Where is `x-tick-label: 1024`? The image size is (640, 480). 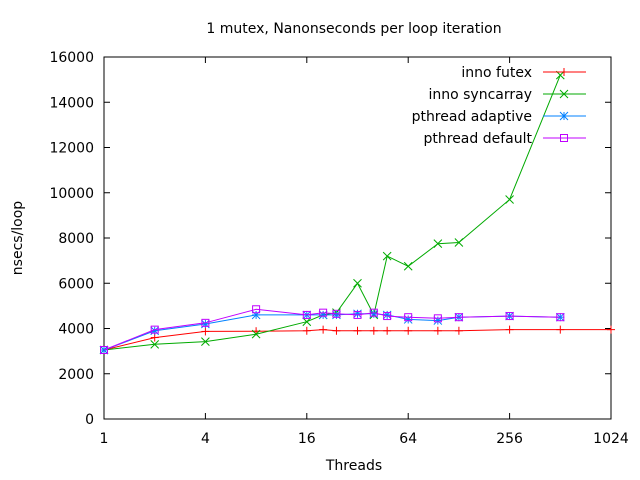 x-tick-label: 1024 is located at coordinates (611, 439).